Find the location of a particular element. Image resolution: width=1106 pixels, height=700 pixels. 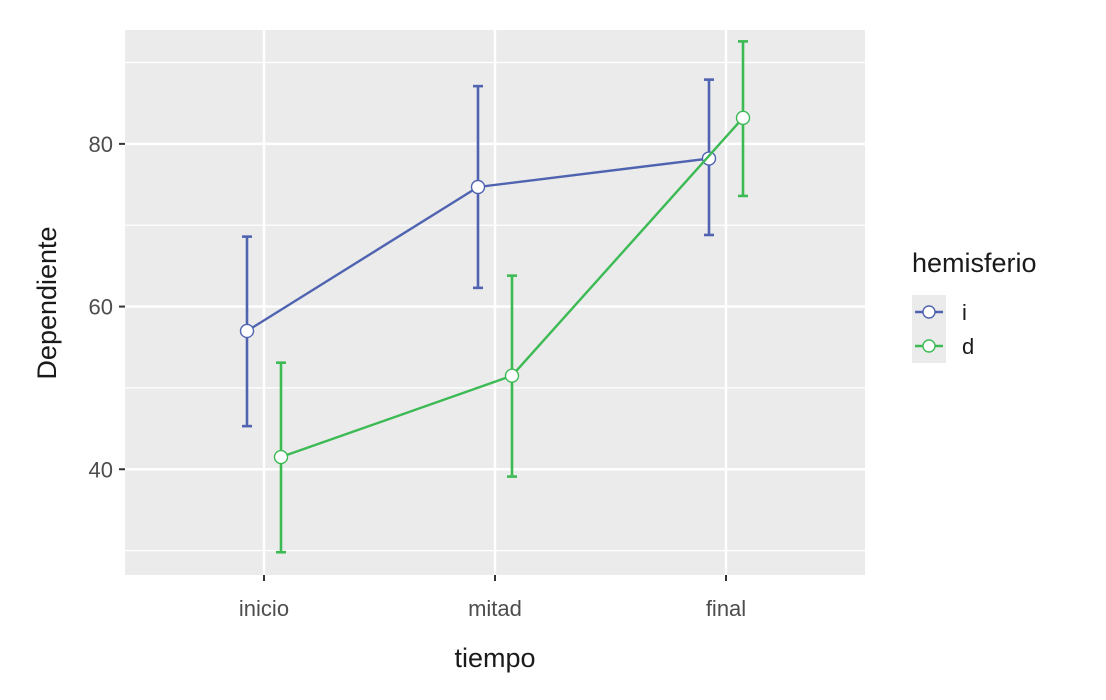

legend: hemisferio id is located at coordinates (974, 305).